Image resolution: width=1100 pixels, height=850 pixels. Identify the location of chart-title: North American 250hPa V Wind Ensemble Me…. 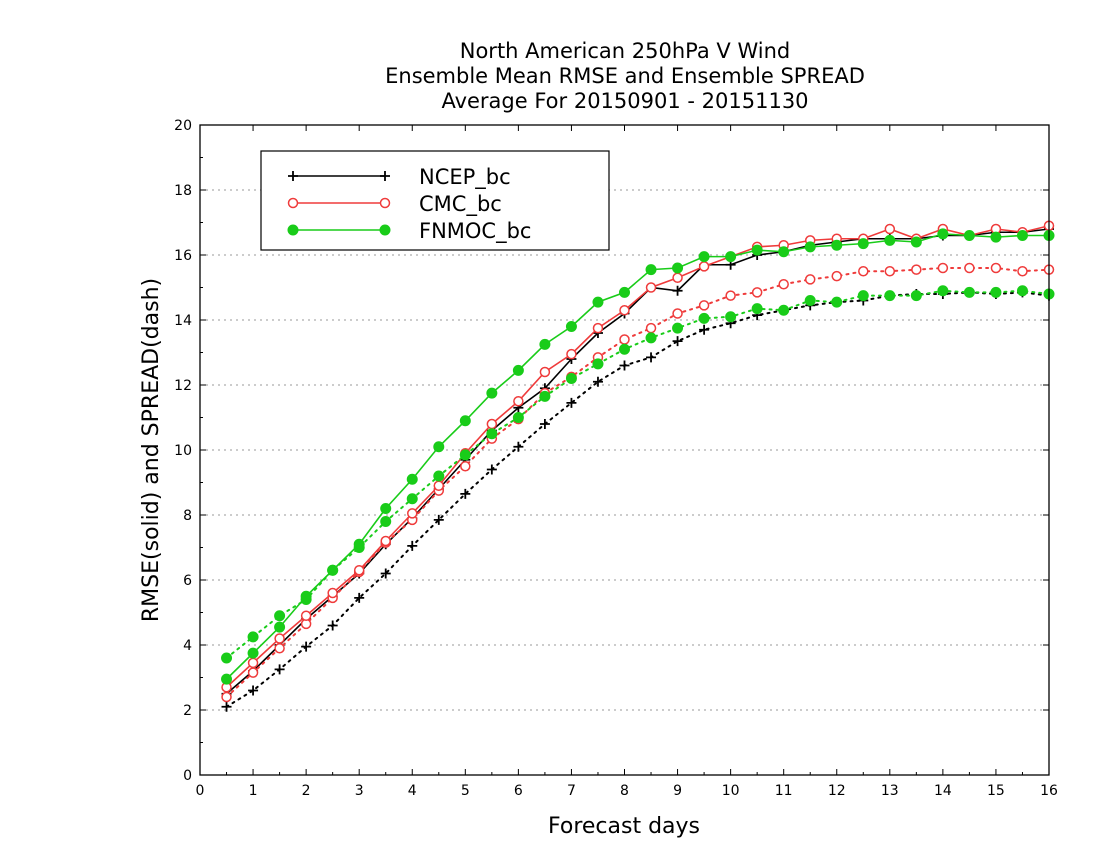
(625, 76).